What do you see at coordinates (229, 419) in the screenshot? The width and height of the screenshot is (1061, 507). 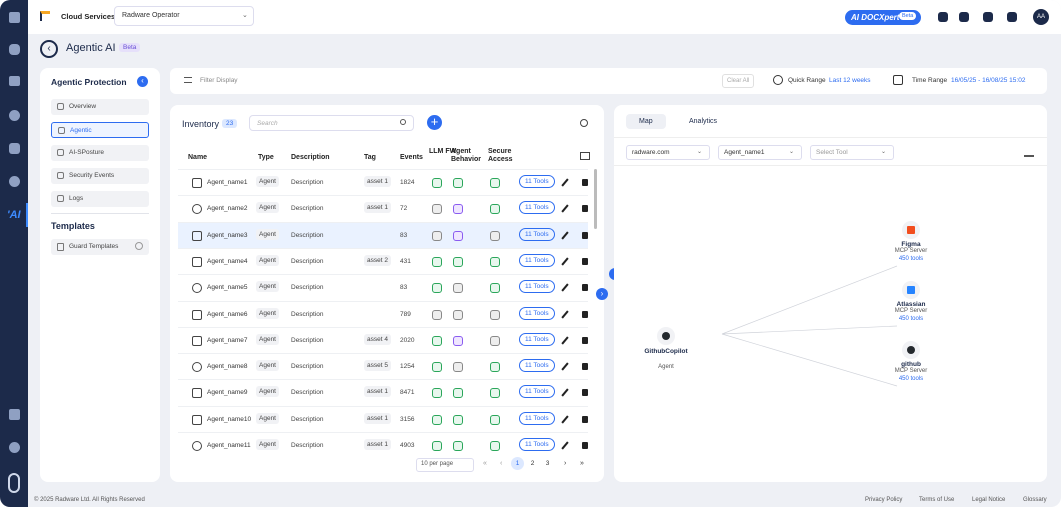 I see `agent-name: Agent_name10` at bounding box center [229, 419].